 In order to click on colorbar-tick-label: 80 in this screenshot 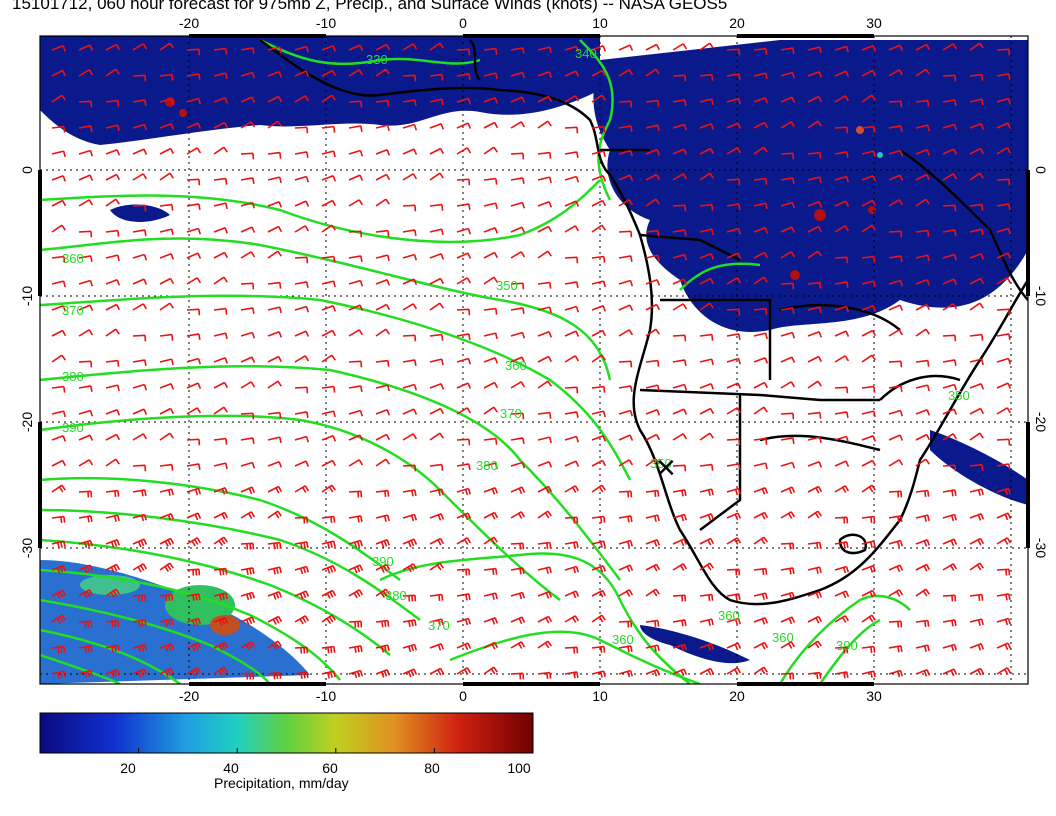, I will do `click(432, 768)`.